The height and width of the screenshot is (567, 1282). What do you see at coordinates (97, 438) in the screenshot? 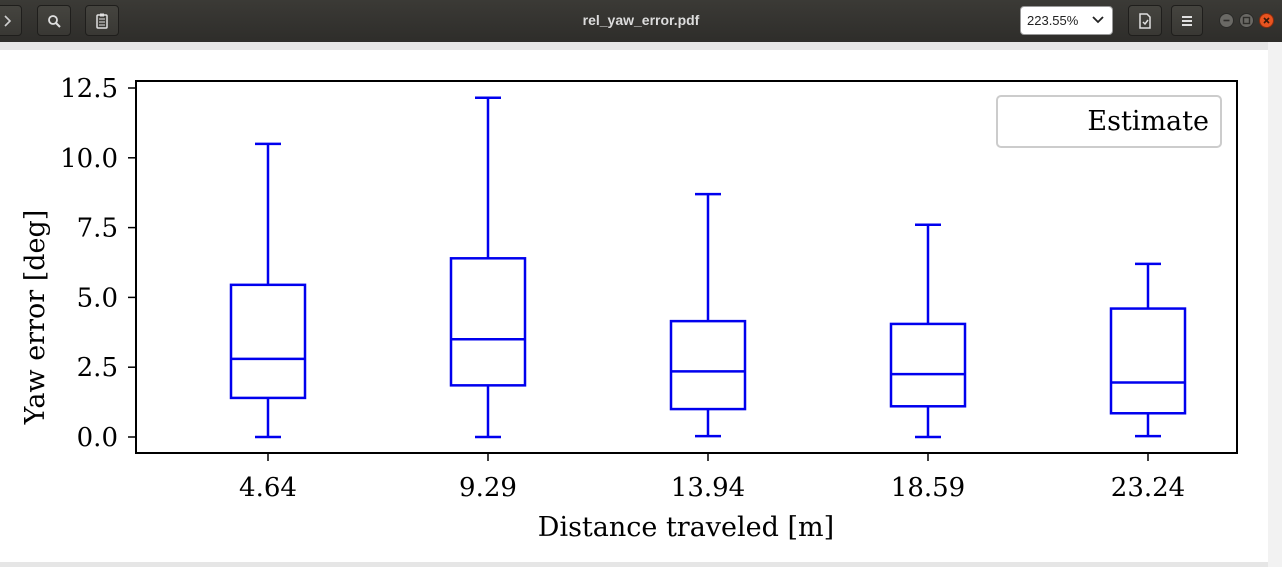
I see `y-tick-label: 0.0` at bounding box center [97, 438].